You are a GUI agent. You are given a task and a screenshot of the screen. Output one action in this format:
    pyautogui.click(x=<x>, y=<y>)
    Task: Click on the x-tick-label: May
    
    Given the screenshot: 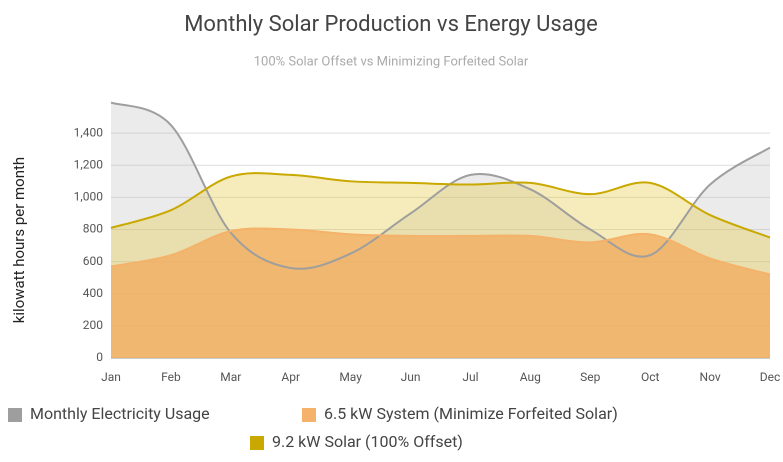 What is the action you would take?
    pyautogui.click(x=350, y=377)
    